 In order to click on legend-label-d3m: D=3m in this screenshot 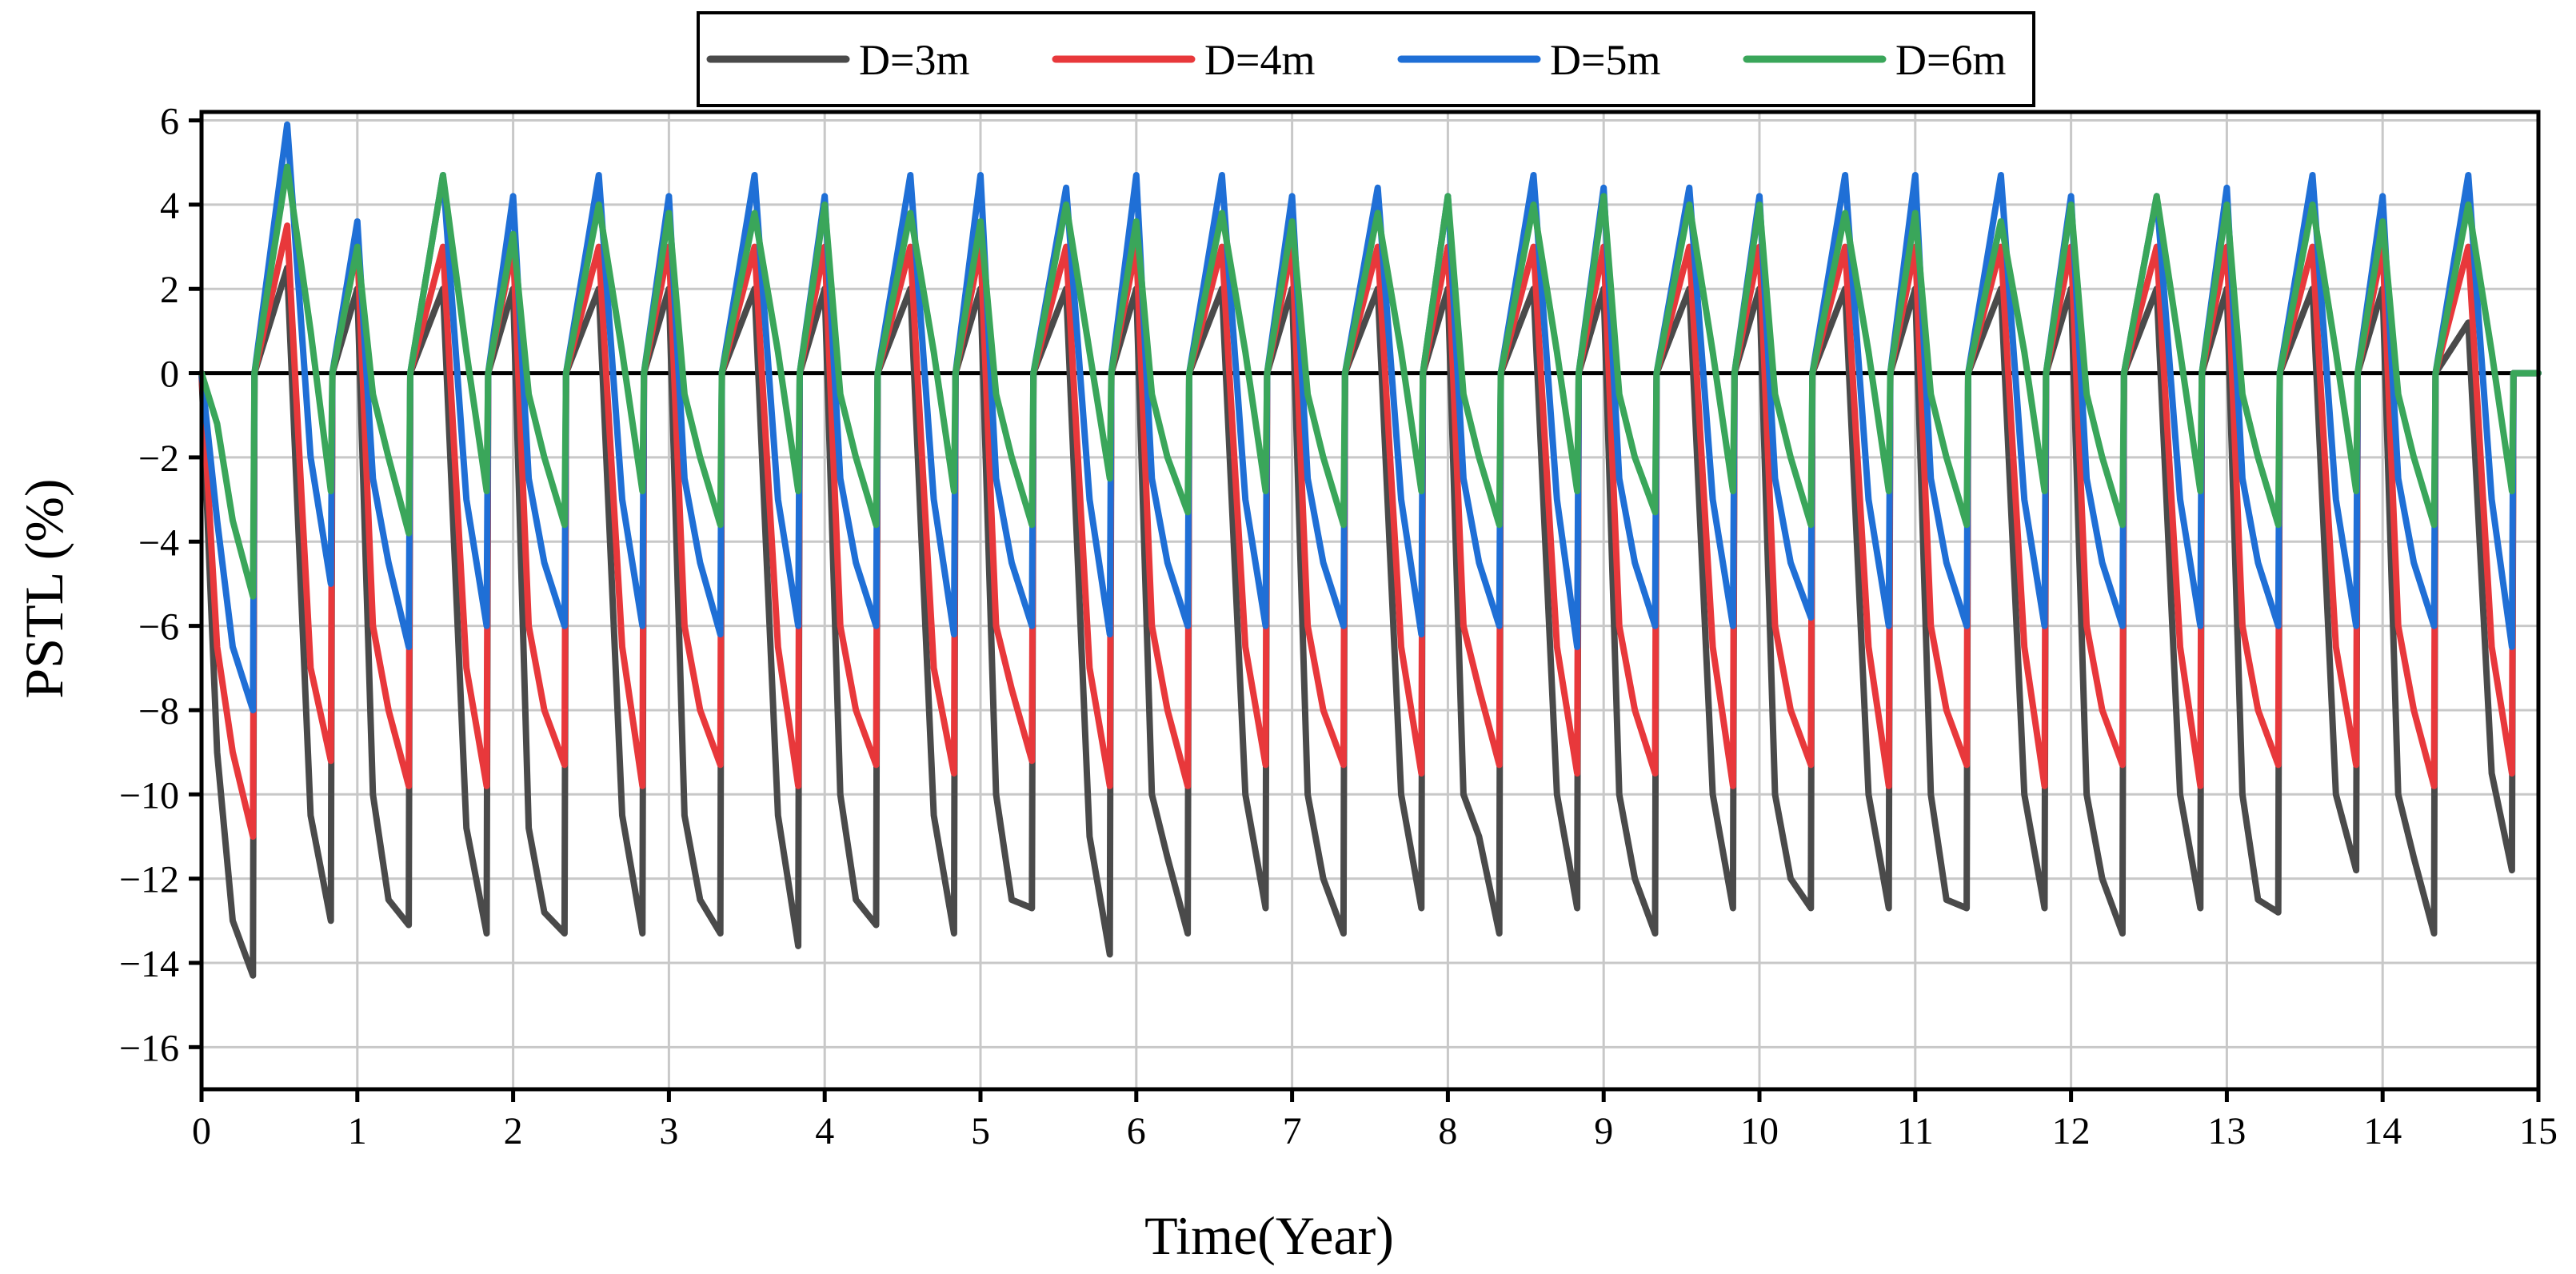, I will do `click(914, 60)`.